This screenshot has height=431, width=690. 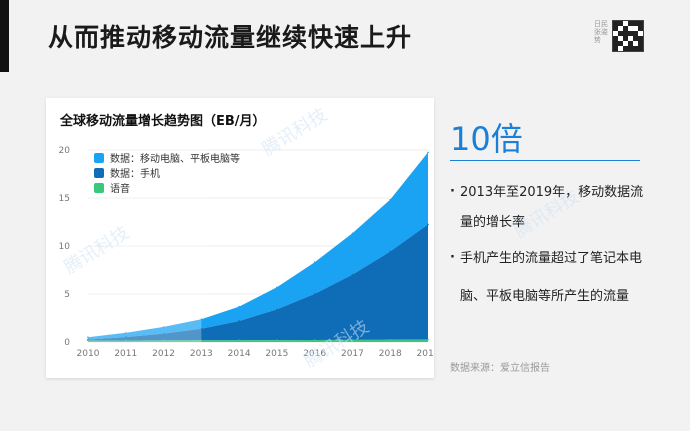 What do you see at coordinates (175, 158) in the screenshot?
I see `legend-label: 数据：移动电脑、平板电脑等` at bounding box center [175, 158].